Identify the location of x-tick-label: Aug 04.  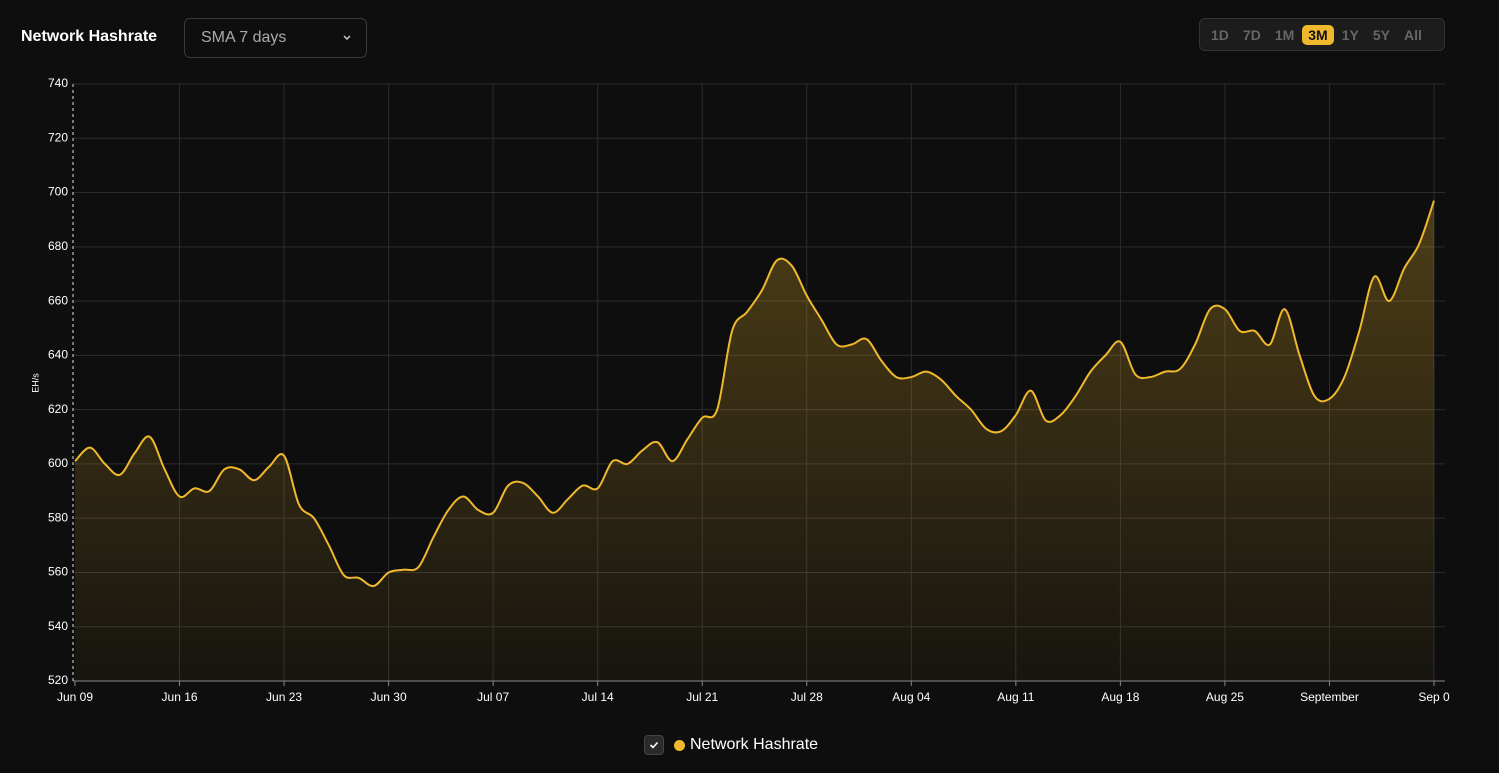
(911, 697).